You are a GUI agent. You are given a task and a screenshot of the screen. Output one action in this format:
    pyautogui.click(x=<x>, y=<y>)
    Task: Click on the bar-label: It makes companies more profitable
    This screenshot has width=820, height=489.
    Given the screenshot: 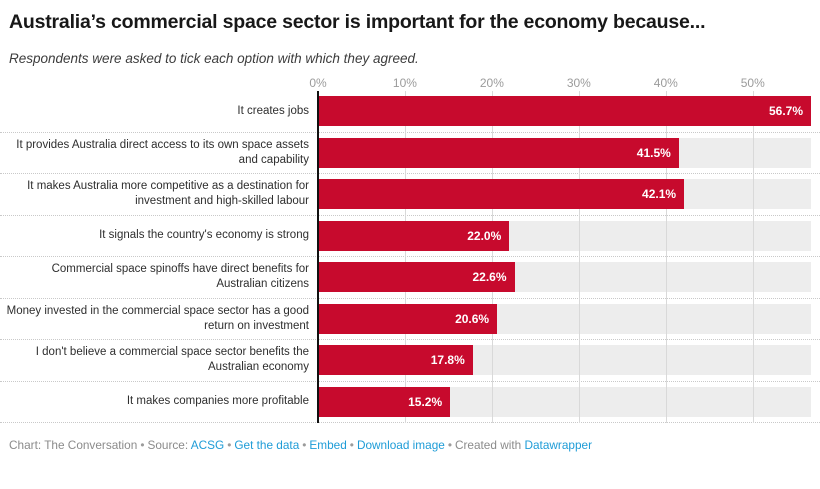 What is the action you would take?
    pyautogui.click(x=217, y=401)
    